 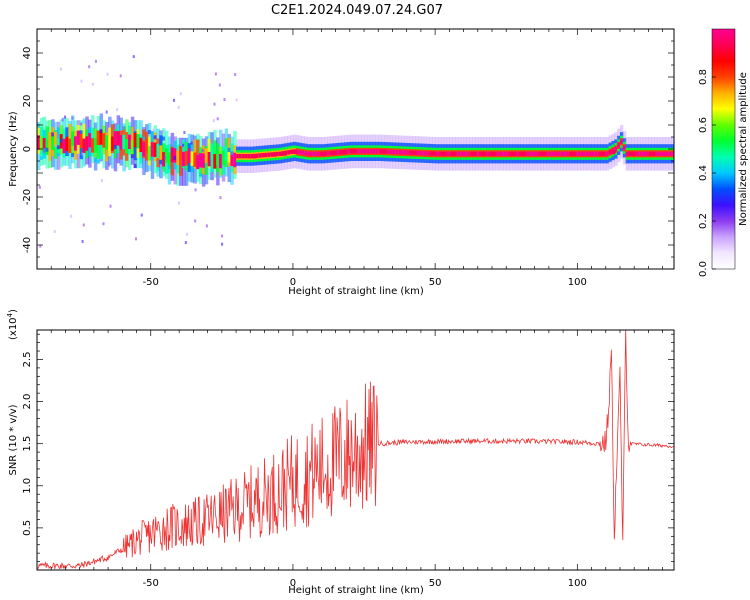 What do you see at coordinates (723, 149) in the screenshot?
I see `colorbar-gradient` at bounding box center [723, 149].